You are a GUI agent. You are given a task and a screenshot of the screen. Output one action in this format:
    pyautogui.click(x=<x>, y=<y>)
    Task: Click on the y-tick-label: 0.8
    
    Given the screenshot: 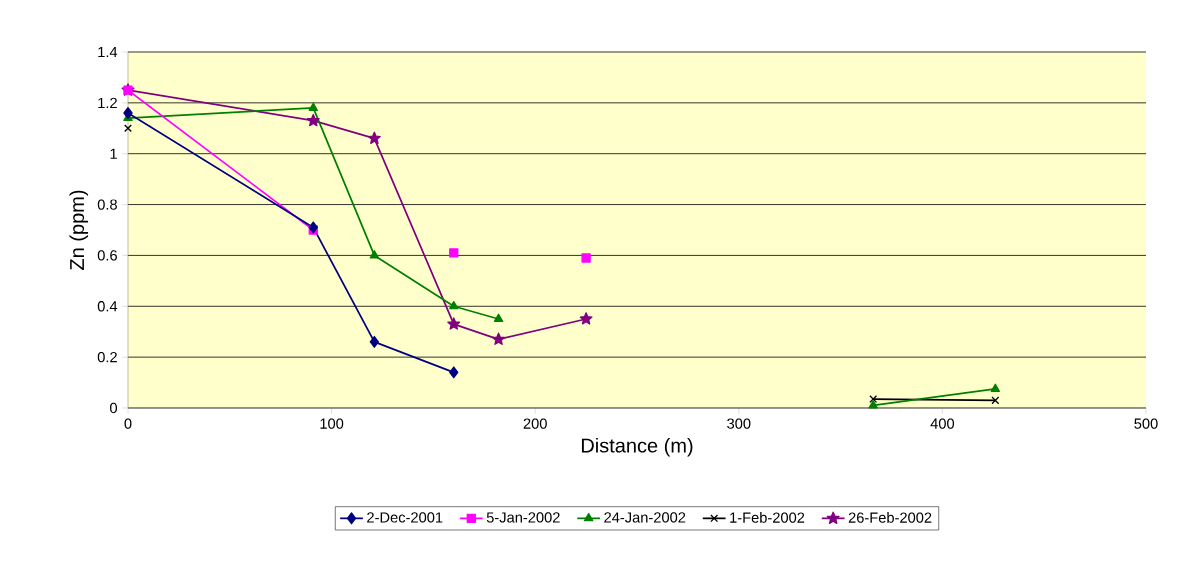 What is the action you would take?
    pyautogui.click(x=107, y=204)
    